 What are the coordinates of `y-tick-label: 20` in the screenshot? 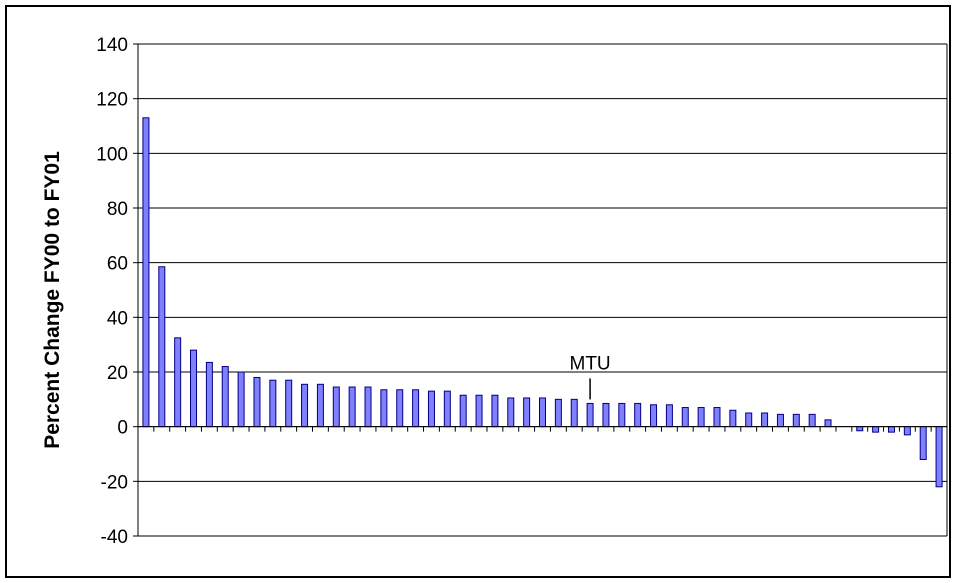 It's located at (117, 373).